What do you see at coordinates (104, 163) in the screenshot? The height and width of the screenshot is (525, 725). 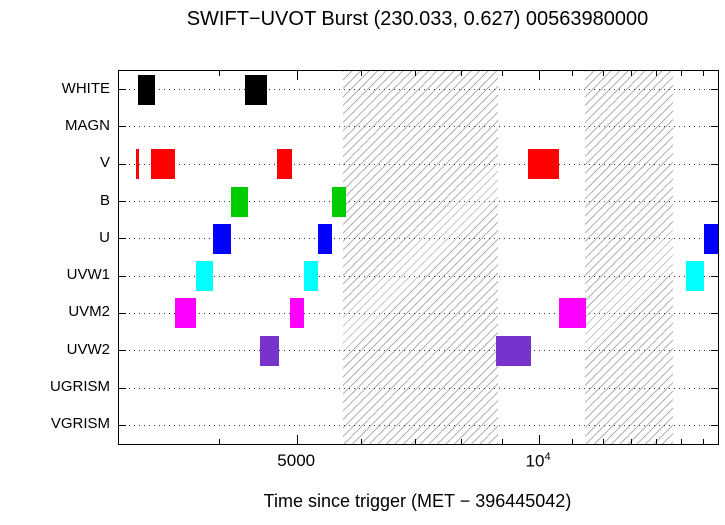 I see `y-axis-label-v: V` at bounding box center [104, 163].